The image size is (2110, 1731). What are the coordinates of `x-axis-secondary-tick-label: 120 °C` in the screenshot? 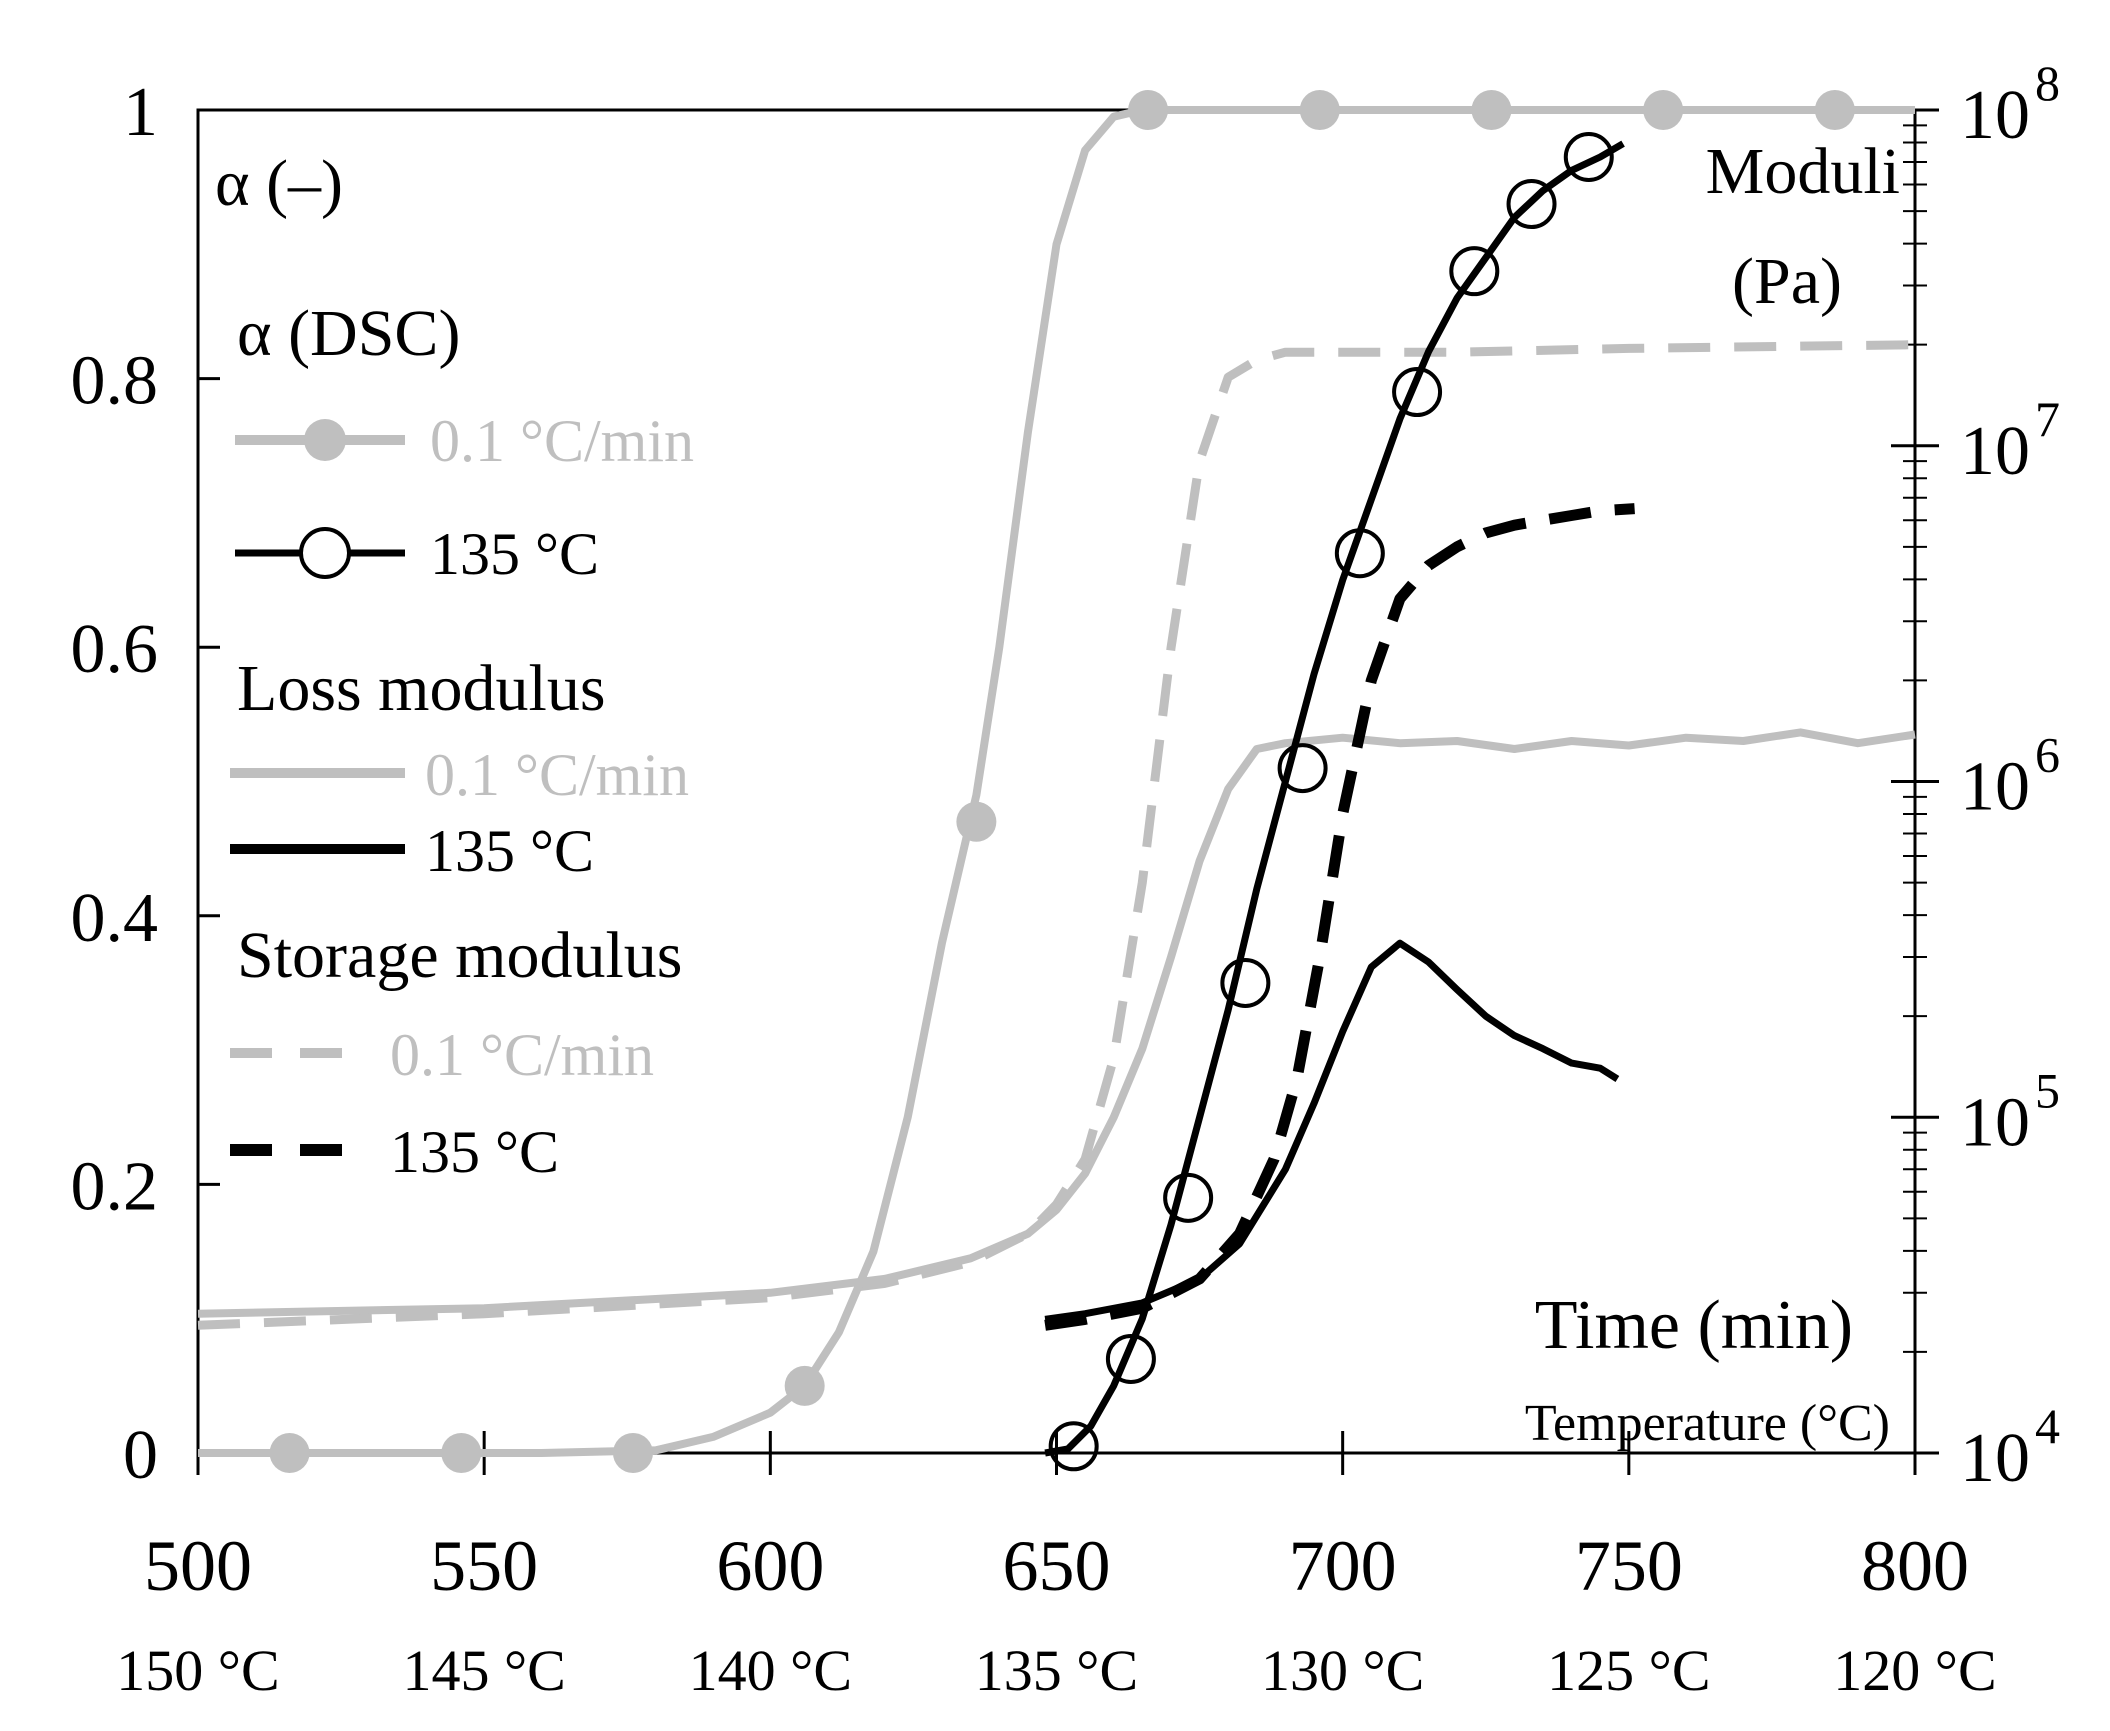 It's located at (1914, 1670).